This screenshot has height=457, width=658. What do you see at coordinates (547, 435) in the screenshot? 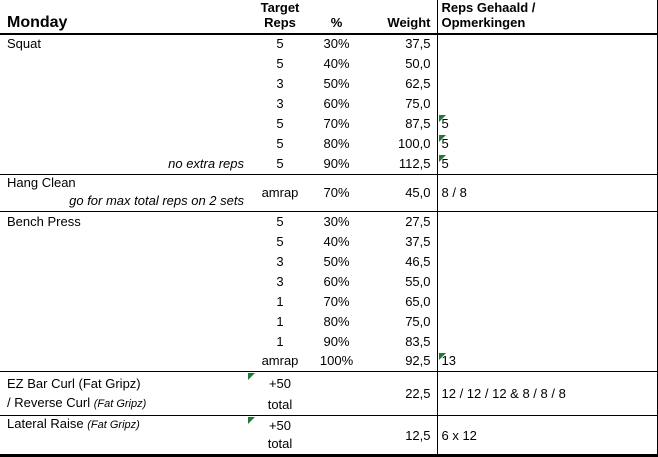
I see `cell-result: 6 x 12` at bounding box center [547, 435].